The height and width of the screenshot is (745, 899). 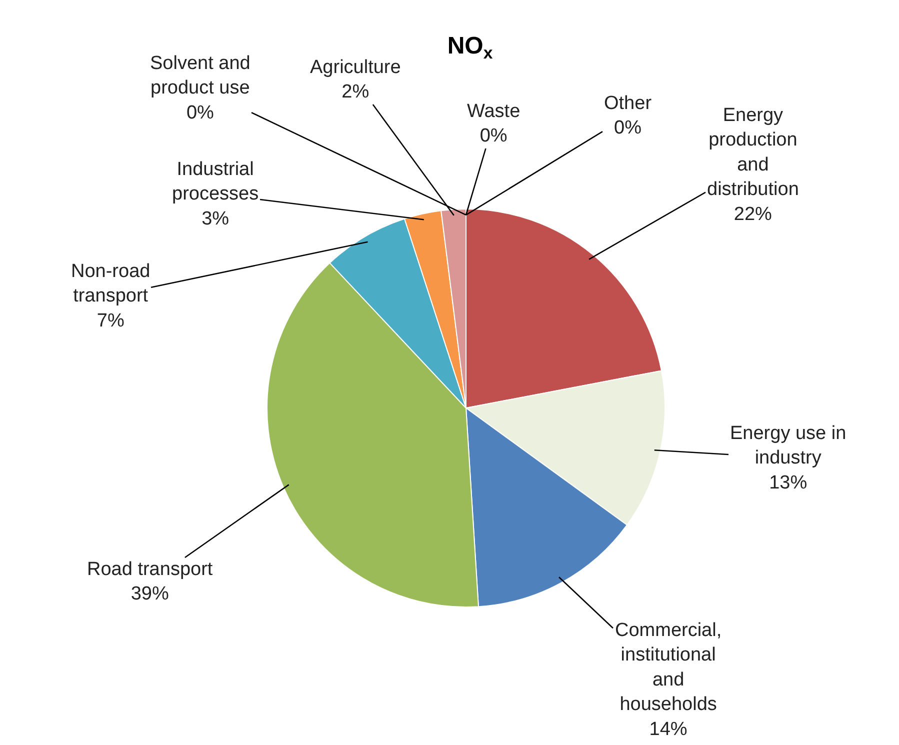 I want to click on data-label: 2%, so click(x=356, y=92).